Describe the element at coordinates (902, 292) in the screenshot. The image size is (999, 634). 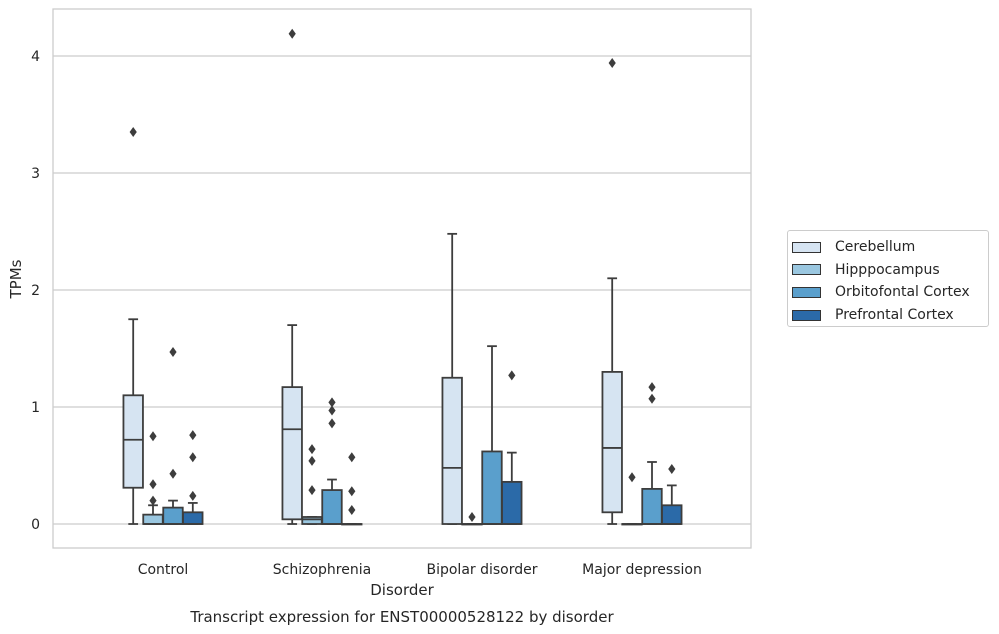
I see `legend-label: Orbitofontal Cortex` at that location.